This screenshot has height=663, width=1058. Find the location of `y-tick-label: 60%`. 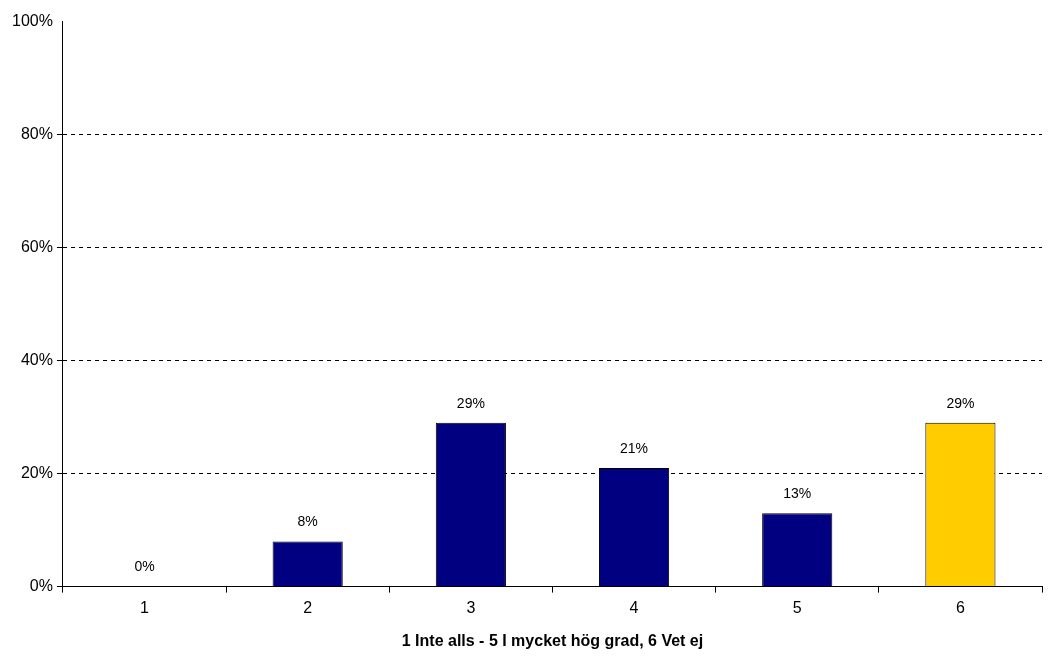

y-tick-label: 60% is located at coordinates (36, 247).